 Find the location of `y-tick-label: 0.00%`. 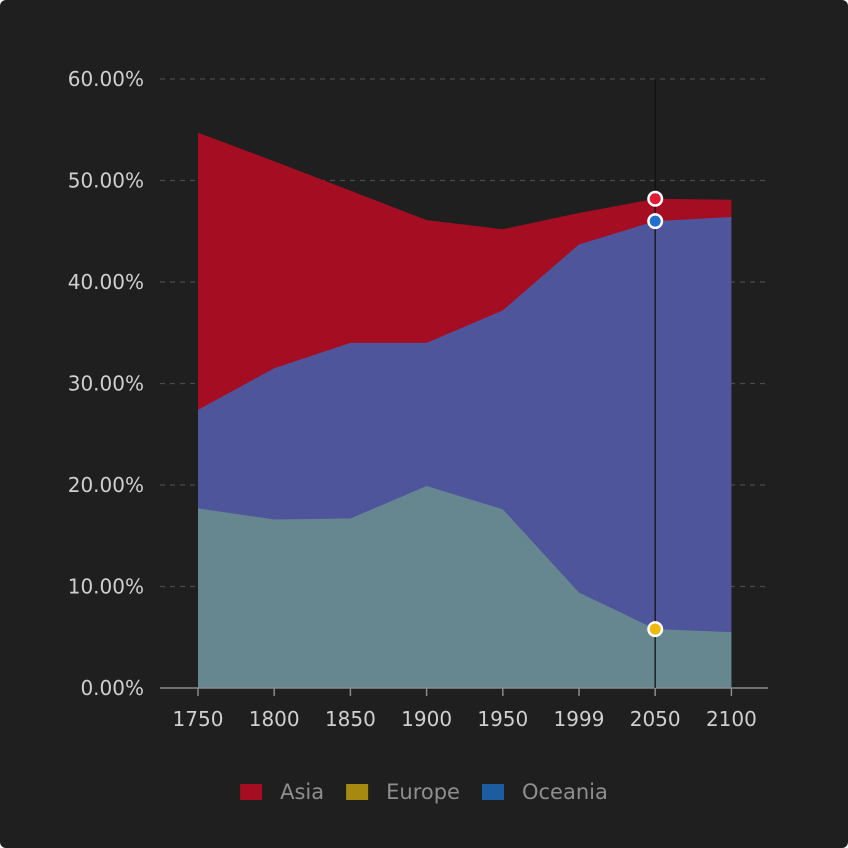

y-tick-label: 0.00% is located at coordinates (112, 688).